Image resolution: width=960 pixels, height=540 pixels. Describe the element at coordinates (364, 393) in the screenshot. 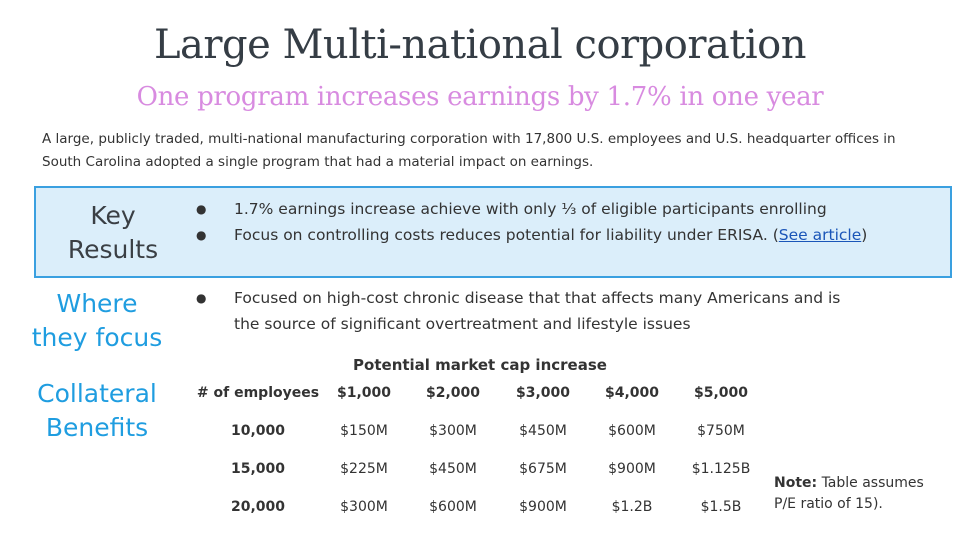

I see `column-header: $1,000` at that location.